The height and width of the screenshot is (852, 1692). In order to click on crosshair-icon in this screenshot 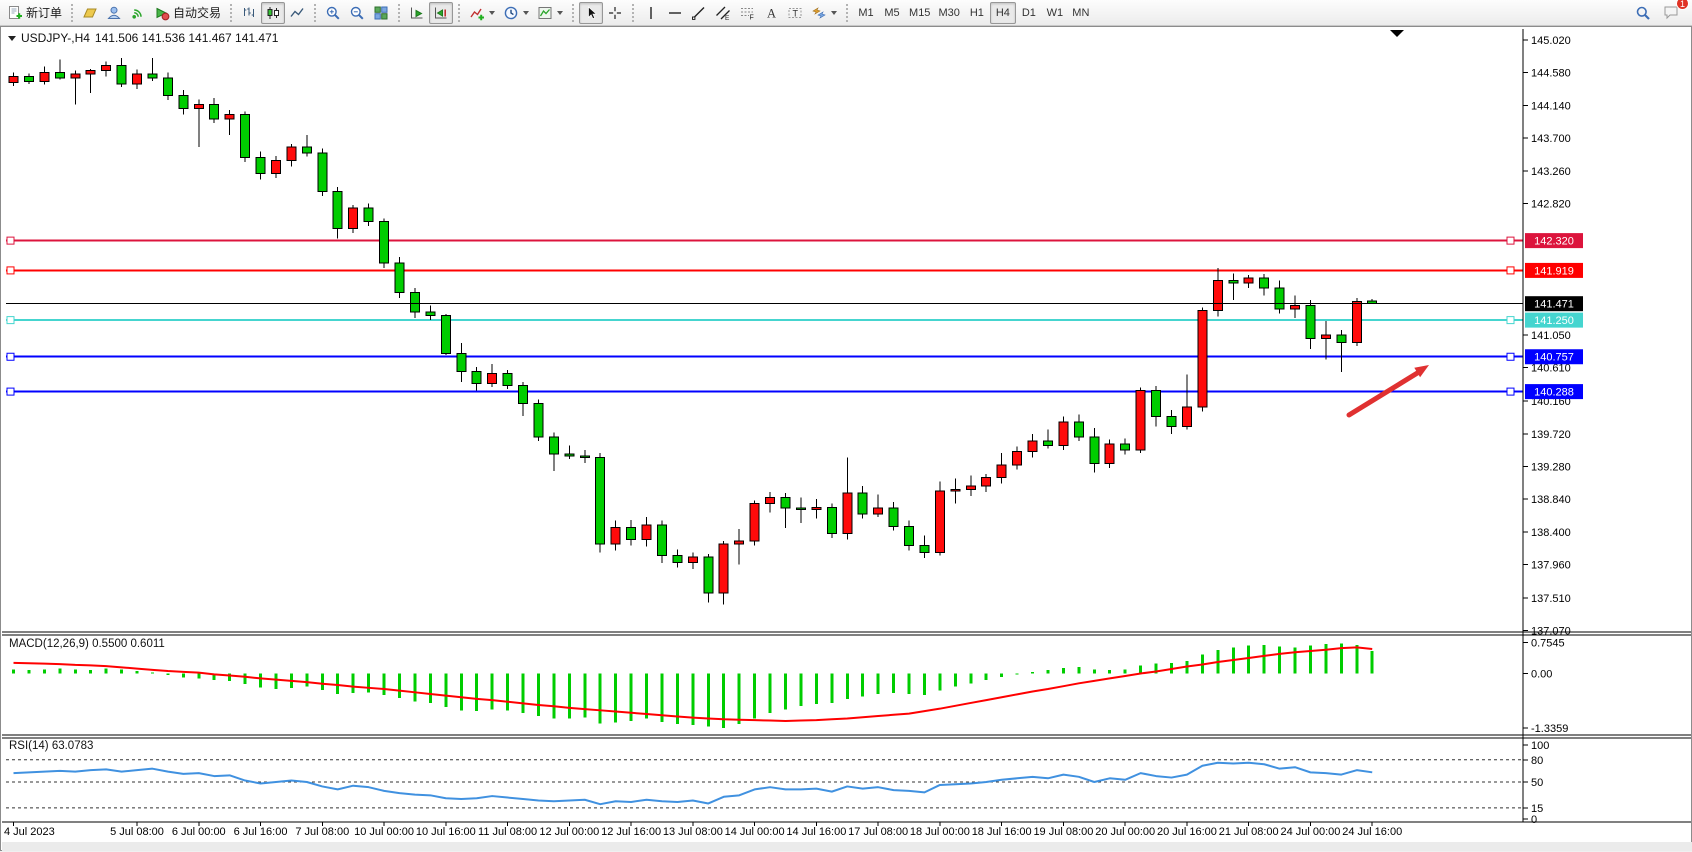, I will do `click(615, 12)`.